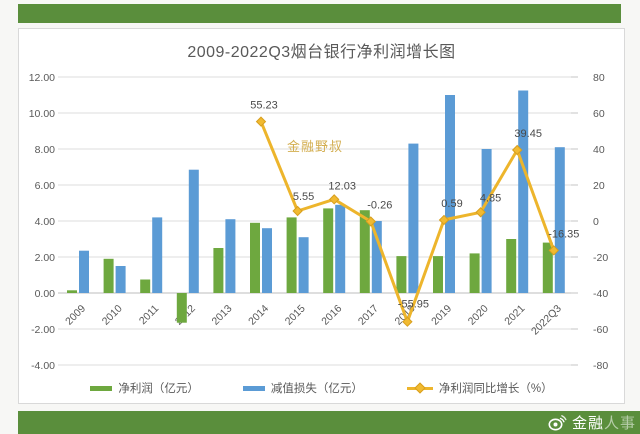  Describe the element at coordinates (599, 78) in the screenshot. I see `right-axis-tick-label: 80` at that location.